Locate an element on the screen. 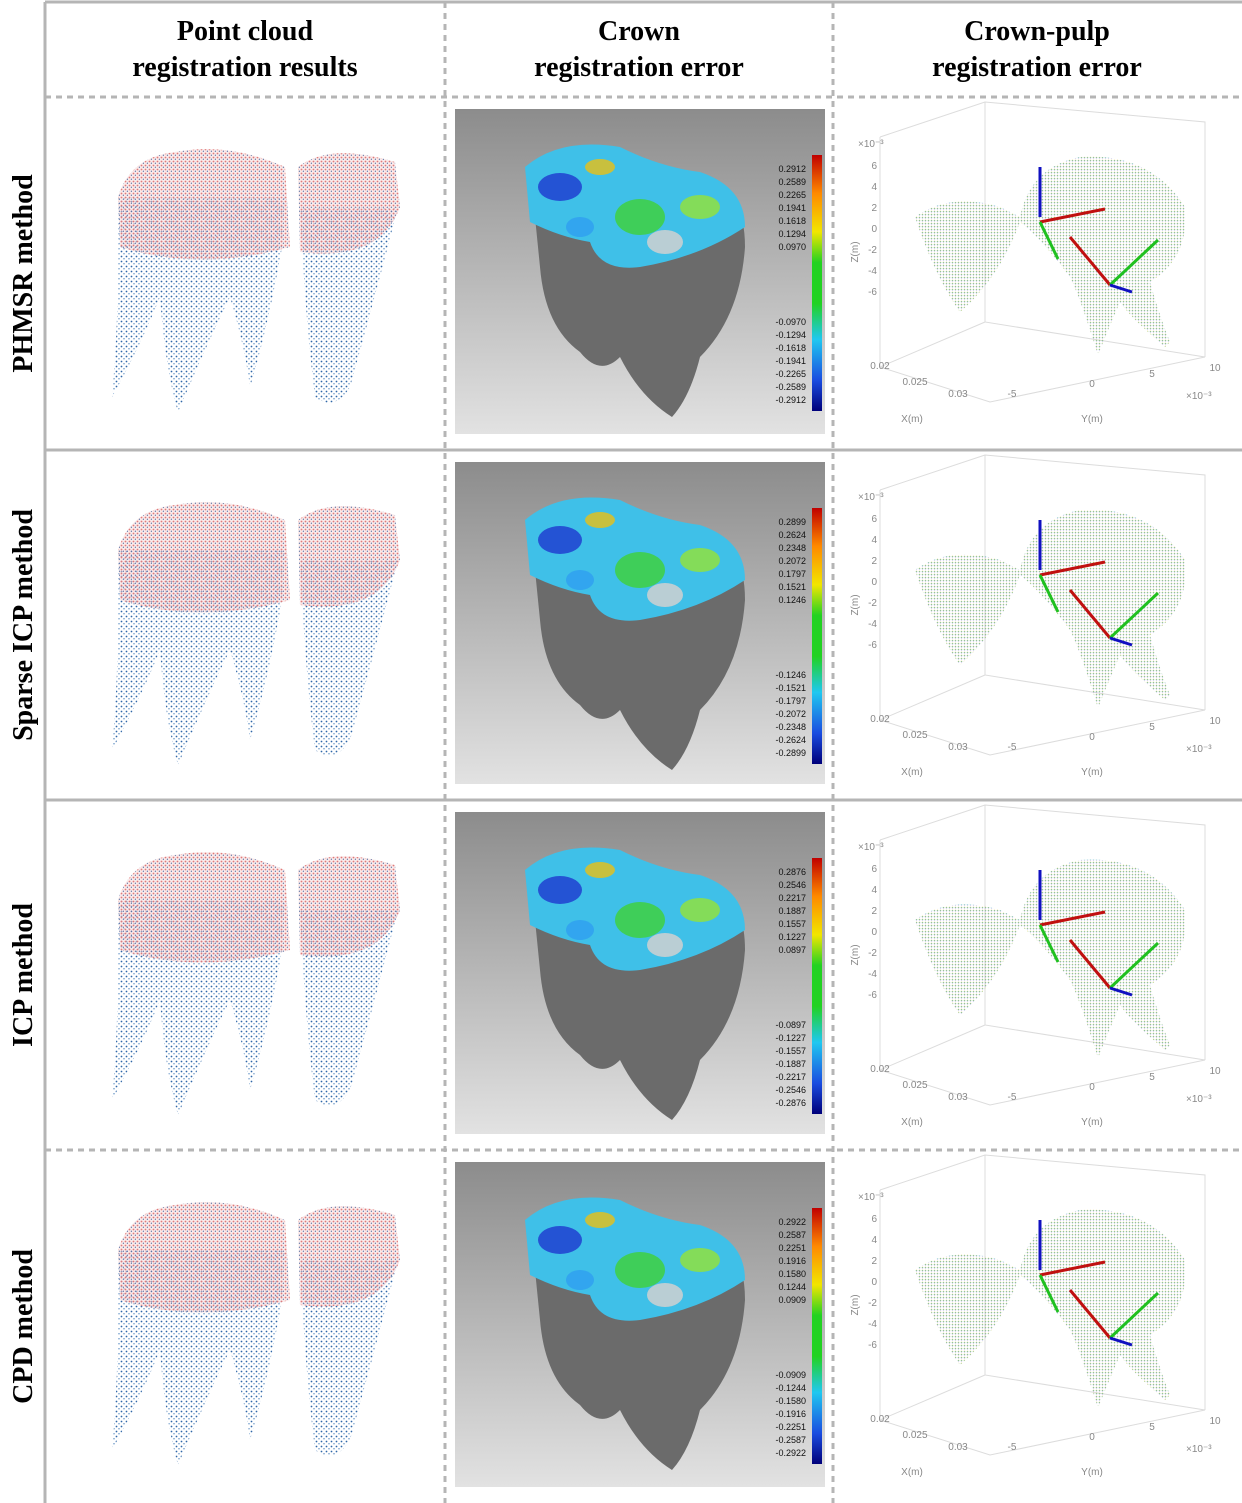 The image size is (1242, 1503). colorbar-label: 0.1246 is located at coordinates (792, 600).